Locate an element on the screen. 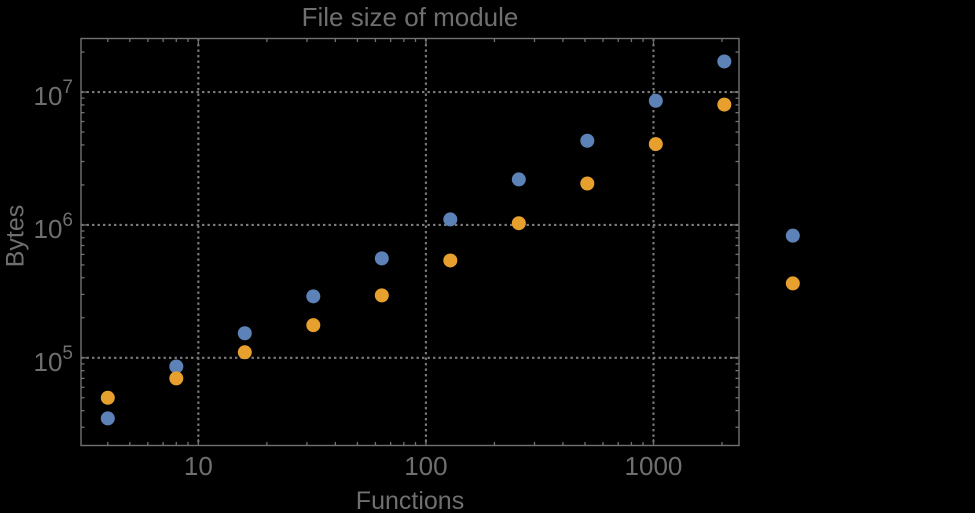 This screenshot has height=513, width=975. chart-title: File size of module is located at coordinates (410, 17).